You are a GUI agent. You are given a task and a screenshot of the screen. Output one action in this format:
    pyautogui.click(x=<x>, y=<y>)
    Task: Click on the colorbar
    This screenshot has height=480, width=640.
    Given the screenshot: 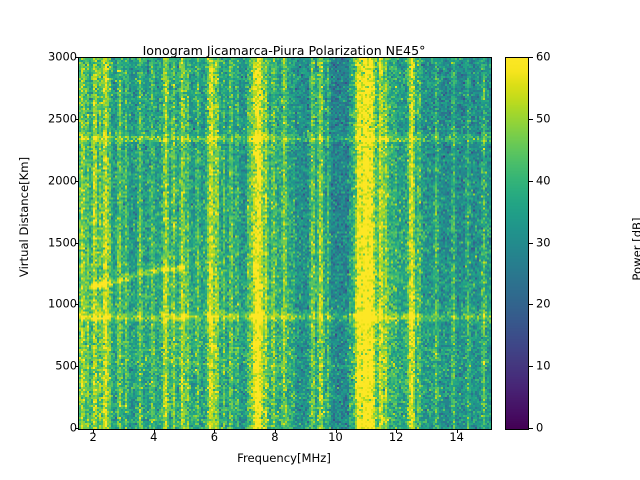 What is the action you would take?
    pyautogui.click(x=517, y=243)
    